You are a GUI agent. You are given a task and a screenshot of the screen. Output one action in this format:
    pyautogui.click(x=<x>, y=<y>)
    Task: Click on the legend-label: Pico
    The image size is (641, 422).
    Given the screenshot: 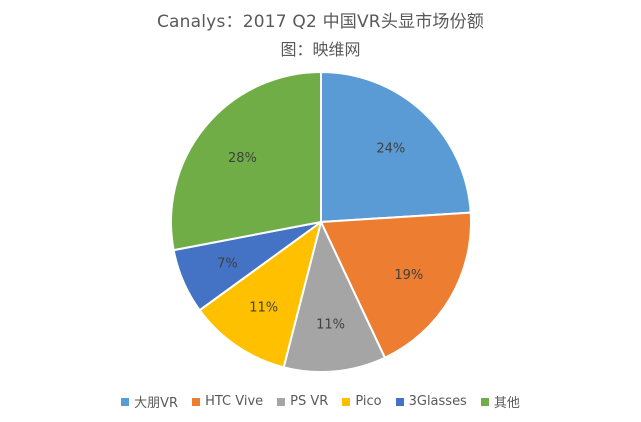 What is the action you would take?
    pyautogui.click(x=368, y=401)
    